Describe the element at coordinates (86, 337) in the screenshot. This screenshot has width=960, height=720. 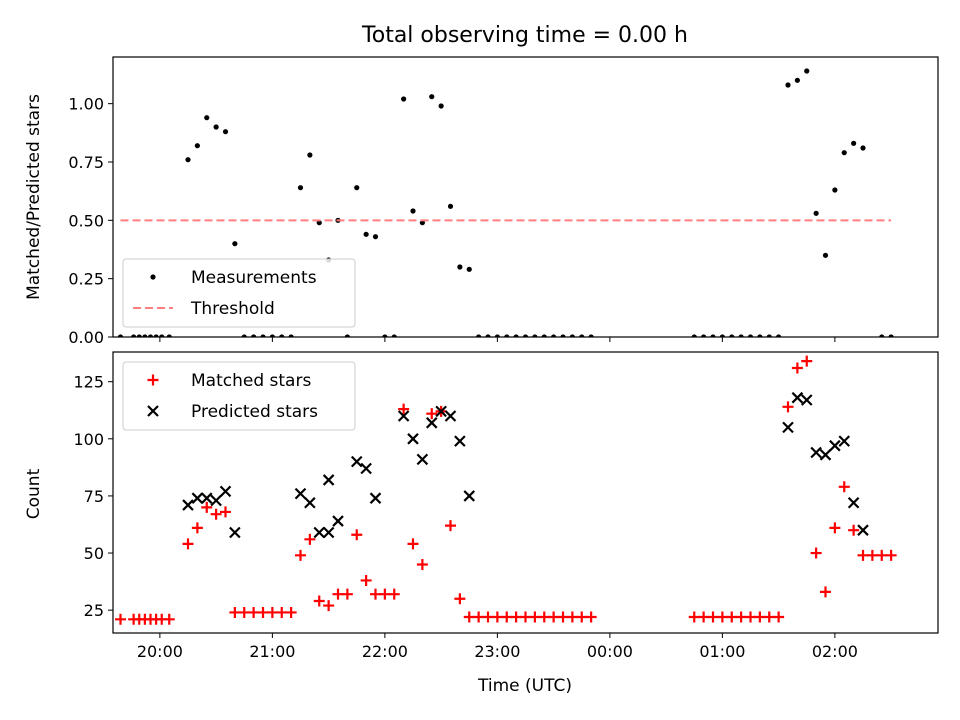
I see `ytick-label: 0.00` at that location.